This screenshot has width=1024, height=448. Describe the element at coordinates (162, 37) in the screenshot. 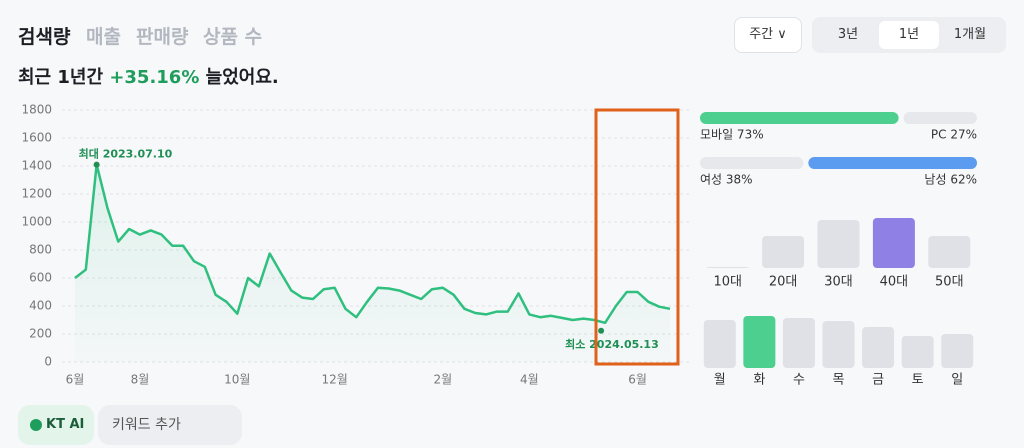

I see `tab: 판매량` at that location.